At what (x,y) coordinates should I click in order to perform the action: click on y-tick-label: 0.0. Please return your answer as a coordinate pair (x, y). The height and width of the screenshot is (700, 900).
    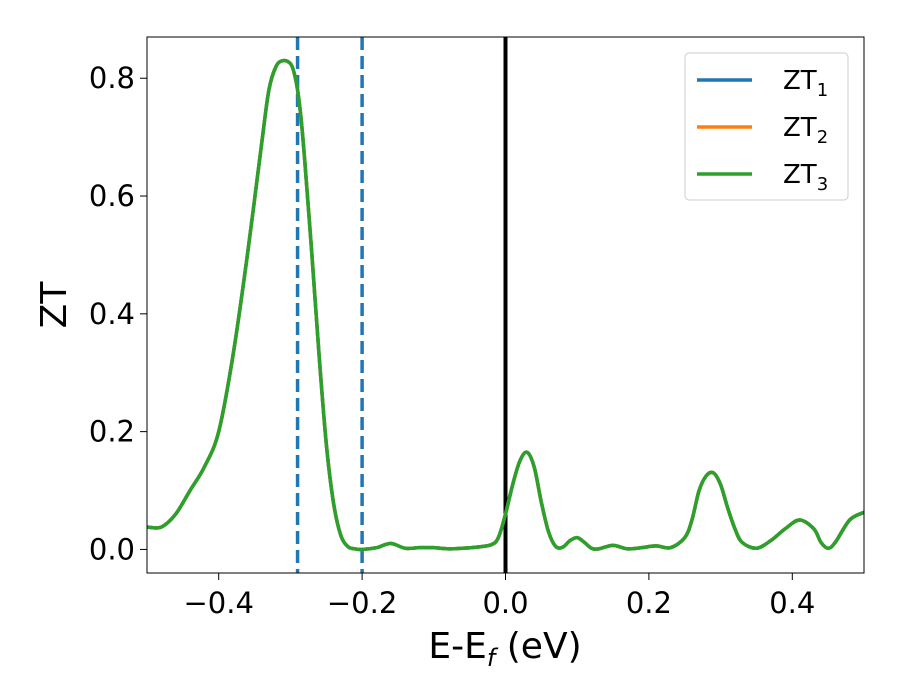
    Looking at the image, I should click on (112, 549).